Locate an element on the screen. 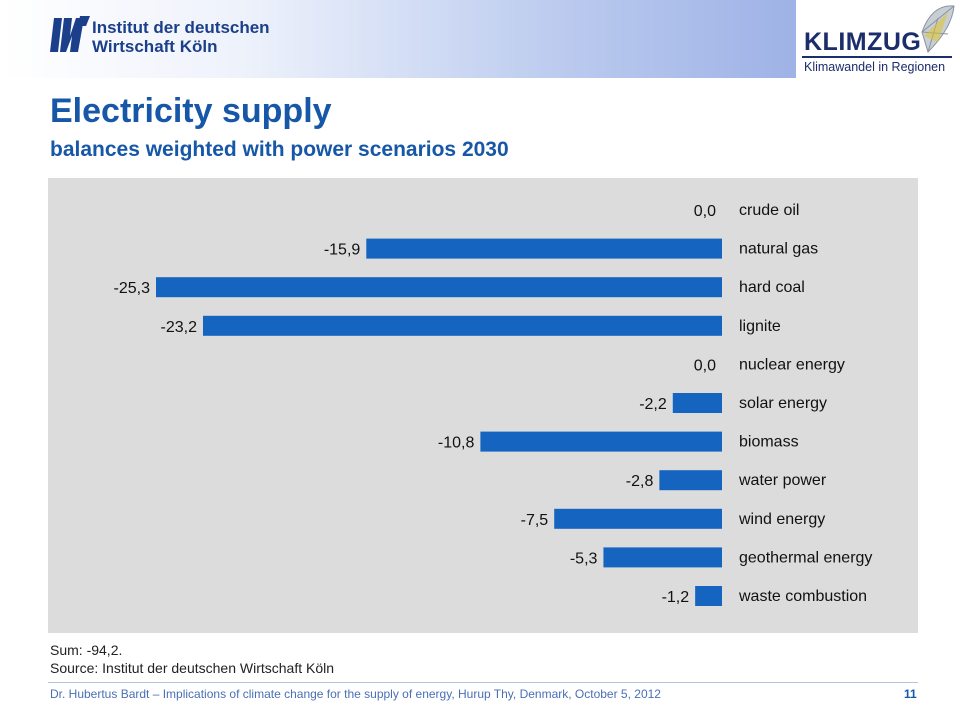 The height and width of the screenshot is (720, 960). slide-title: Electricity supply is located at coordinates (191, 111).